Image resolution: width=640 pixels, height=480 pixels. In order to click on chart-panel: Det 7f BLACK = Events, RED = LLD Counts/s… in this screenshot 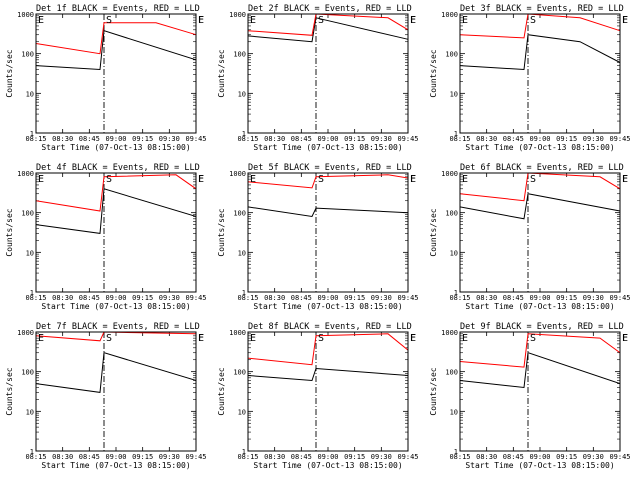, I will do `click(106, 396)`.